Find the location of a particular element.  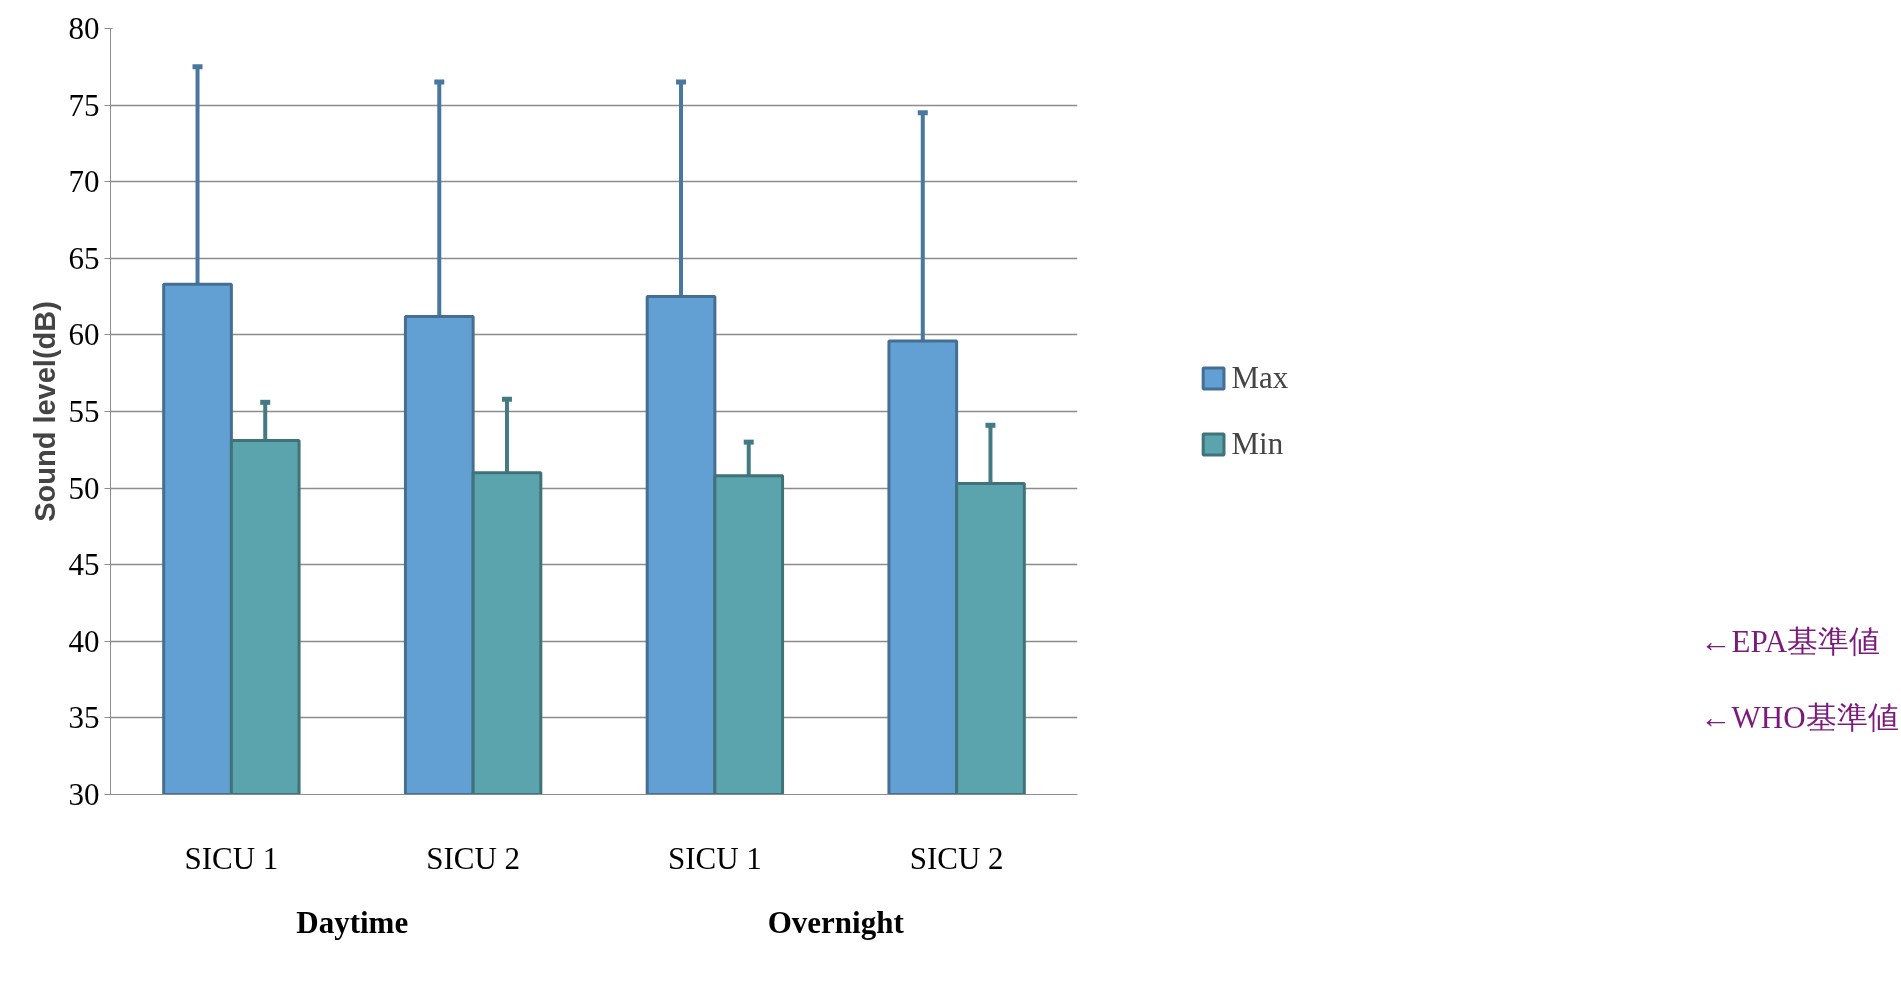

y-axis-title: Sound level(dB) is located at coordinates (44, 411).